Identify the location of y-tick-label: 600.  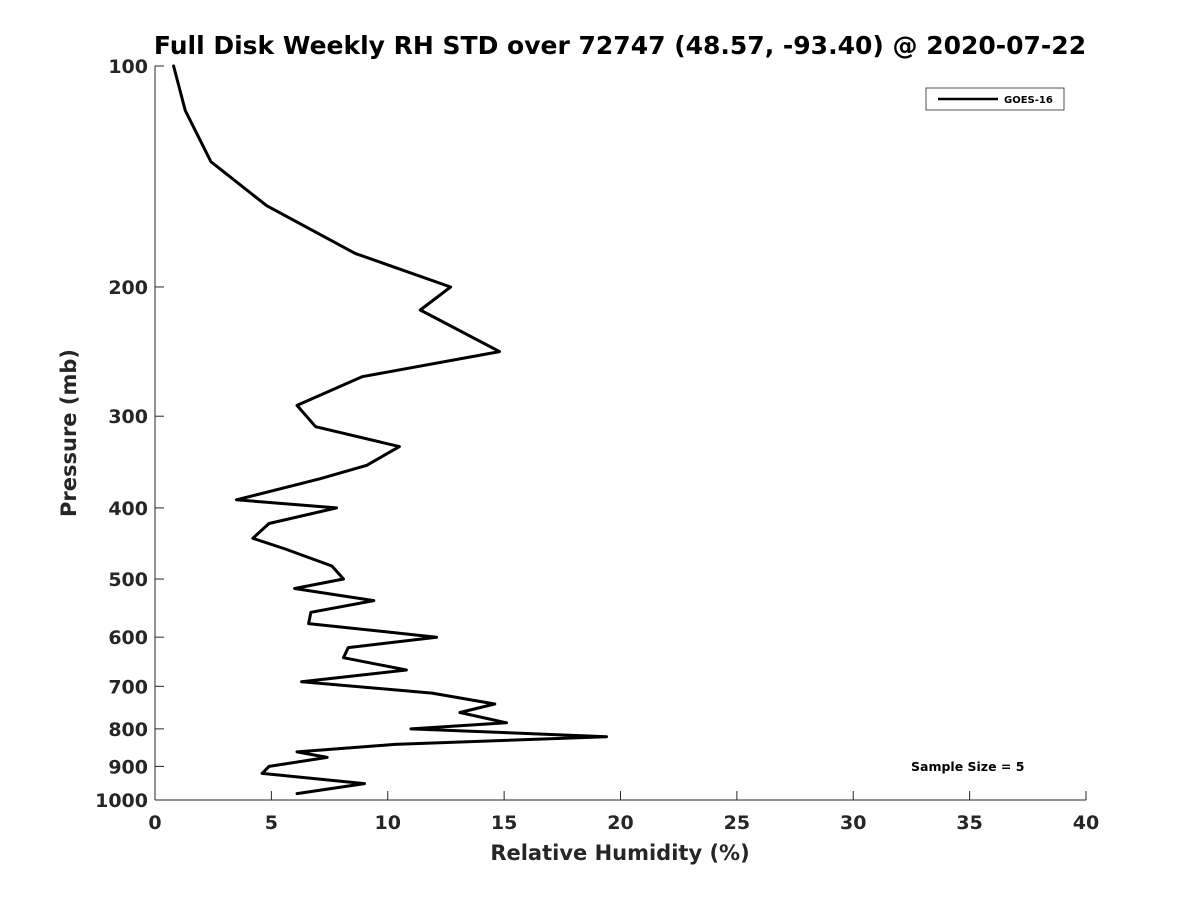
(128, 638).